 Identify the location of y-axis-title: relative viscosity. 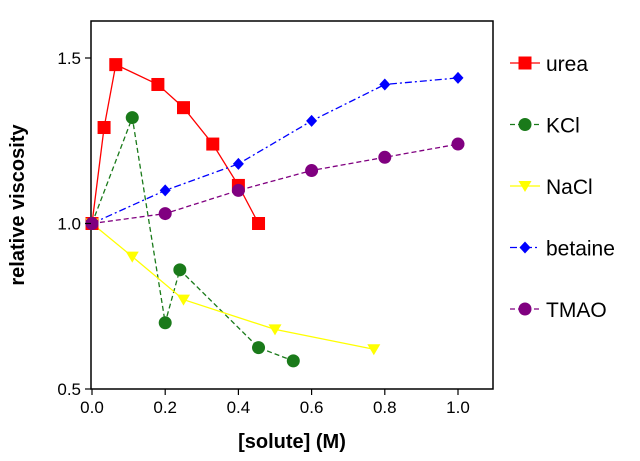
(18, 205).